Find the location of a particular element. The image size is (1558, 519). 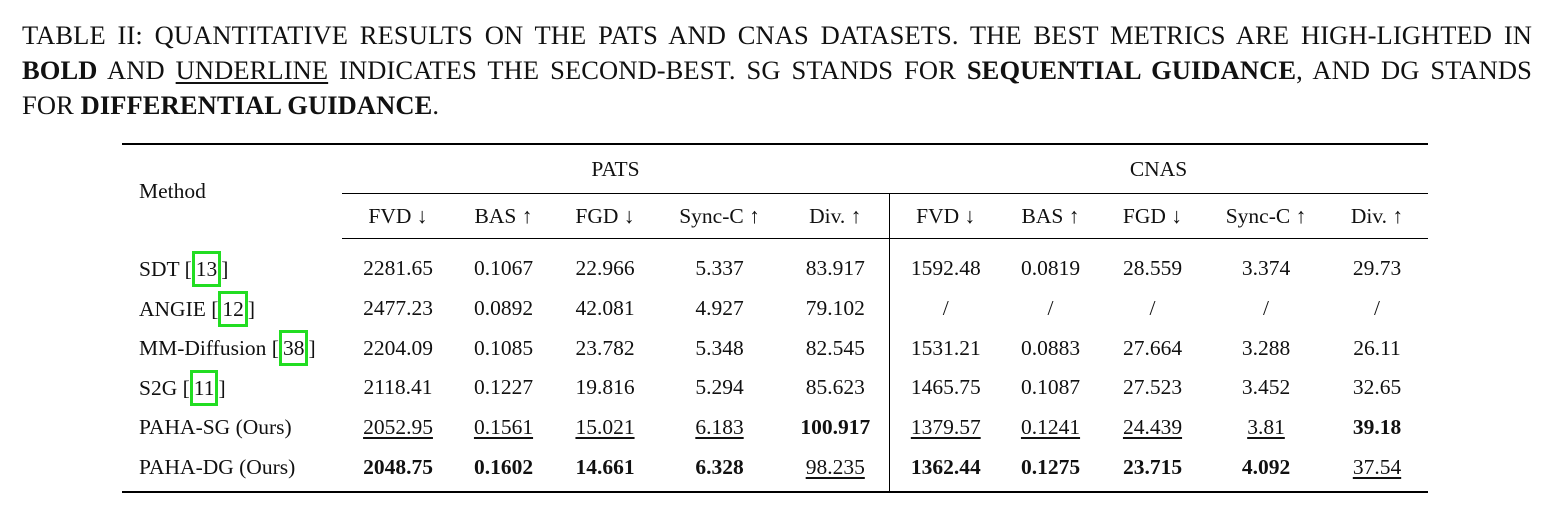

method-cell: ANGIE [12] is located at coordinates (232, 309).